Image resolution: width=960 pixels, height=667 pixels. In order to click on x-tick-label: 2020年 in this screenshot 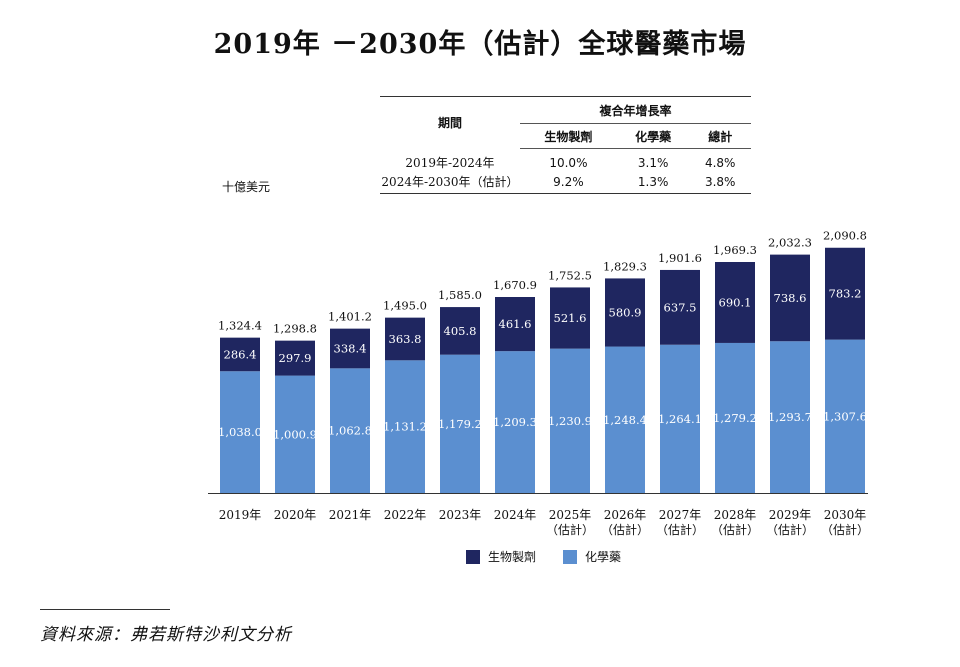, I will do `click(295, 515)`.